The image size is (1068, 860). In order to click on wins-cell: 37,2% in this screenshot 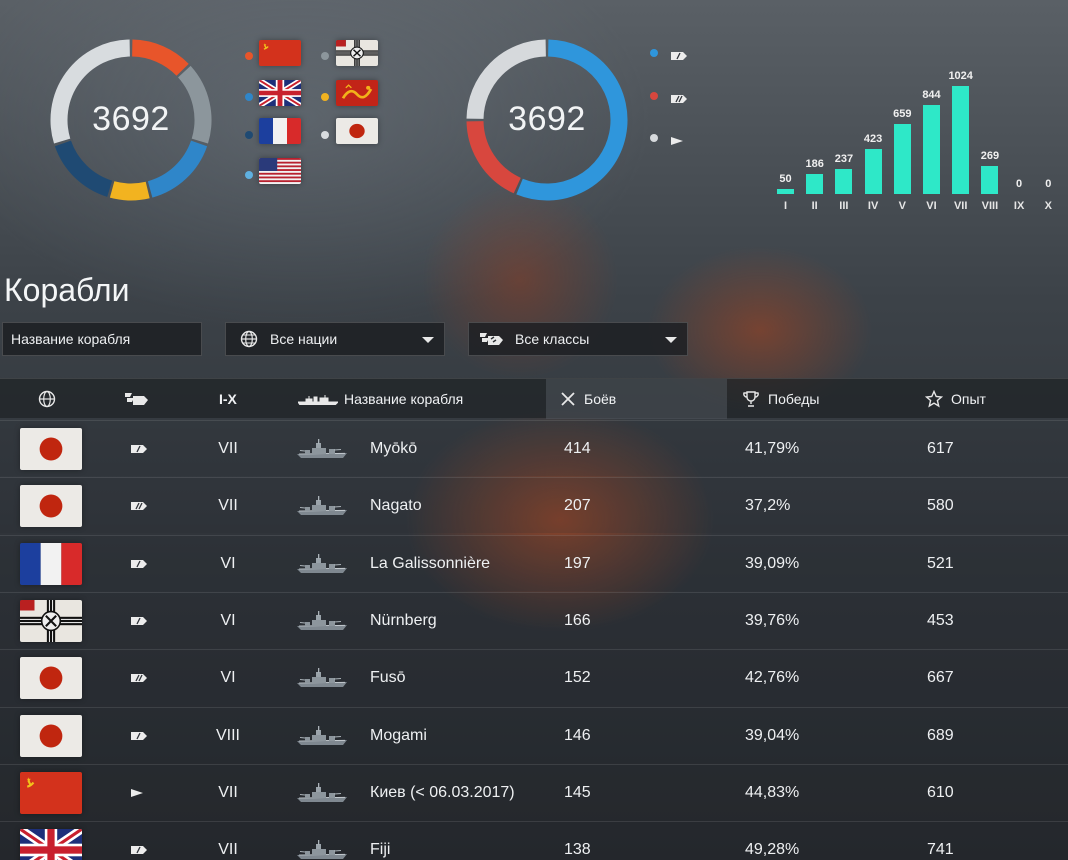, I will do `click(768, 506)`.